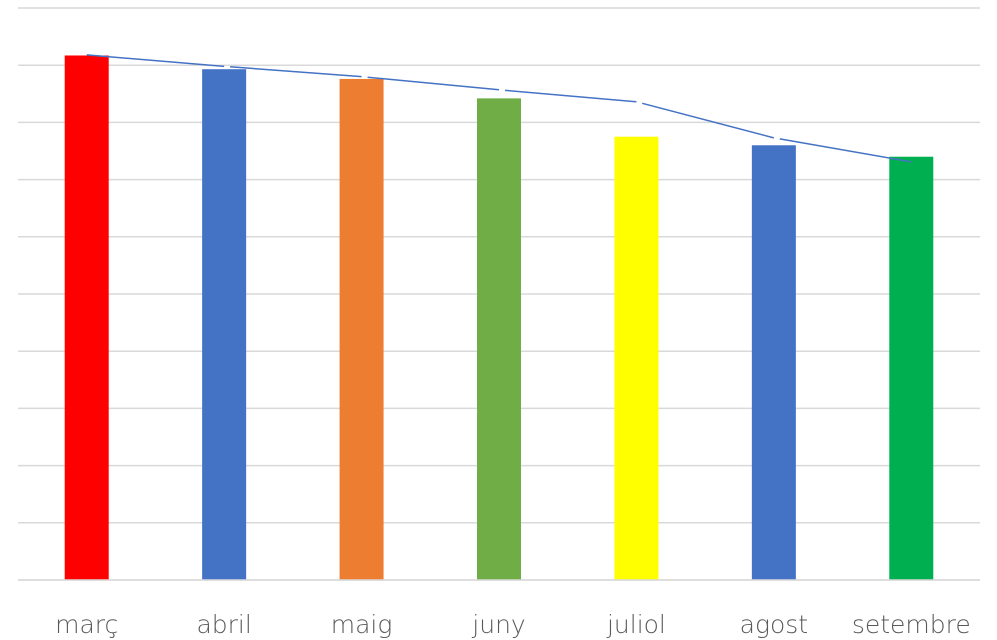  I want to click on x-tick-label: març, so click(86, 624).